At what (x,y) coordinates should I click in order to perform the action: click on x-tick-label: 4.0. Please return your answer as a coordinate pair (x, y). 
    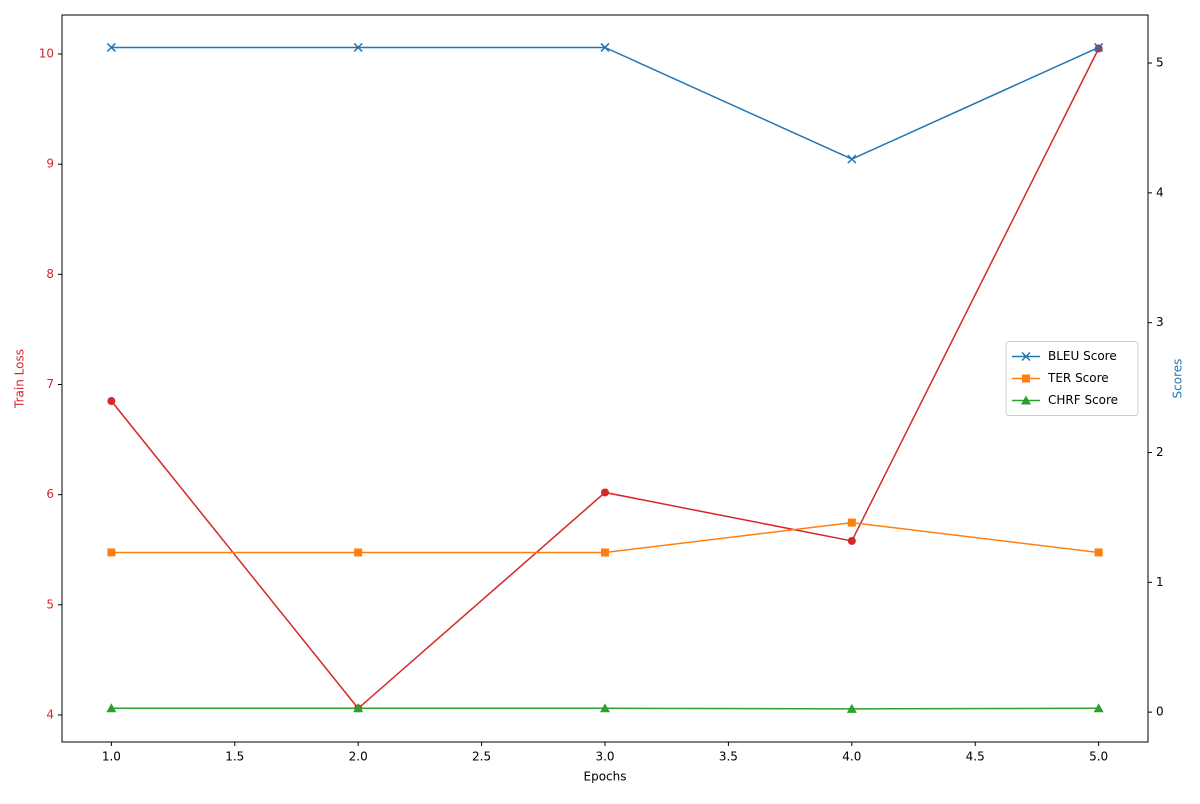
    Looking at the image, I should click on (851, 757).